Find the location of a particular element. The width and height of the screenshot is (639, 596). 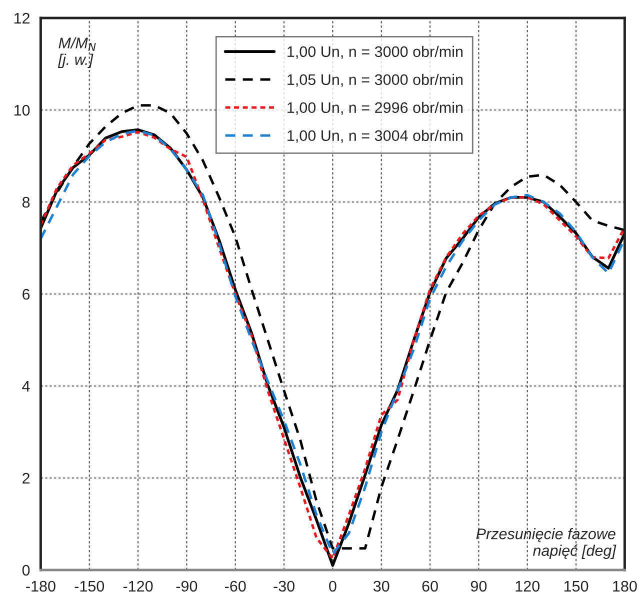

y-tick-label: 12 is located at coordinates (22, 18).